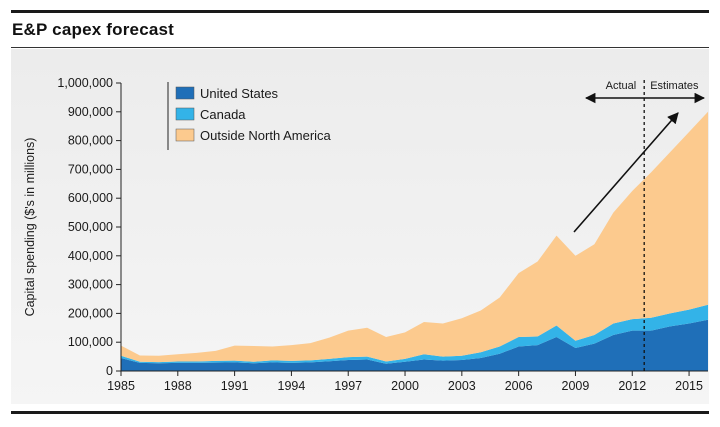 This screenshot has width=720, height=427. What do you see at coordinates (90, 256) in the screenshot?
I see `y-tick-label: 400,000` at bounding box center [90, 256].